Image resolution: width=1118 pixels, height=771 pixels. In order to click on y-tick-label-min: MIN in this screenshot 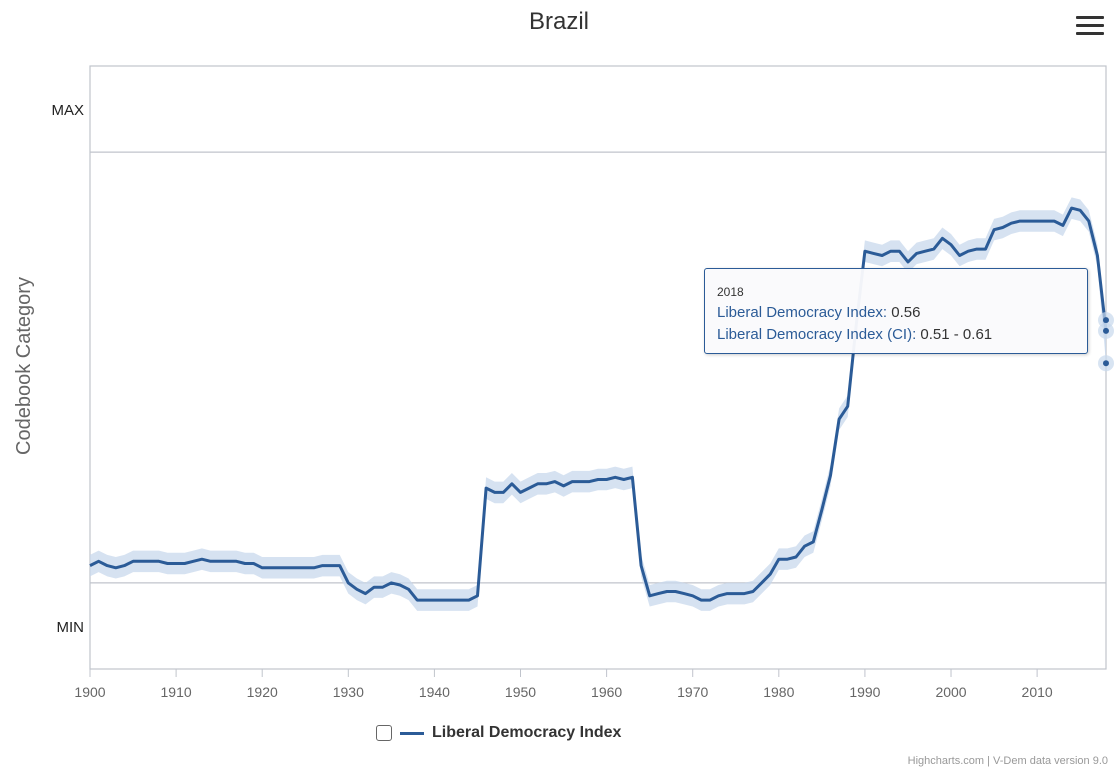, I will do `click(71, 627)`.